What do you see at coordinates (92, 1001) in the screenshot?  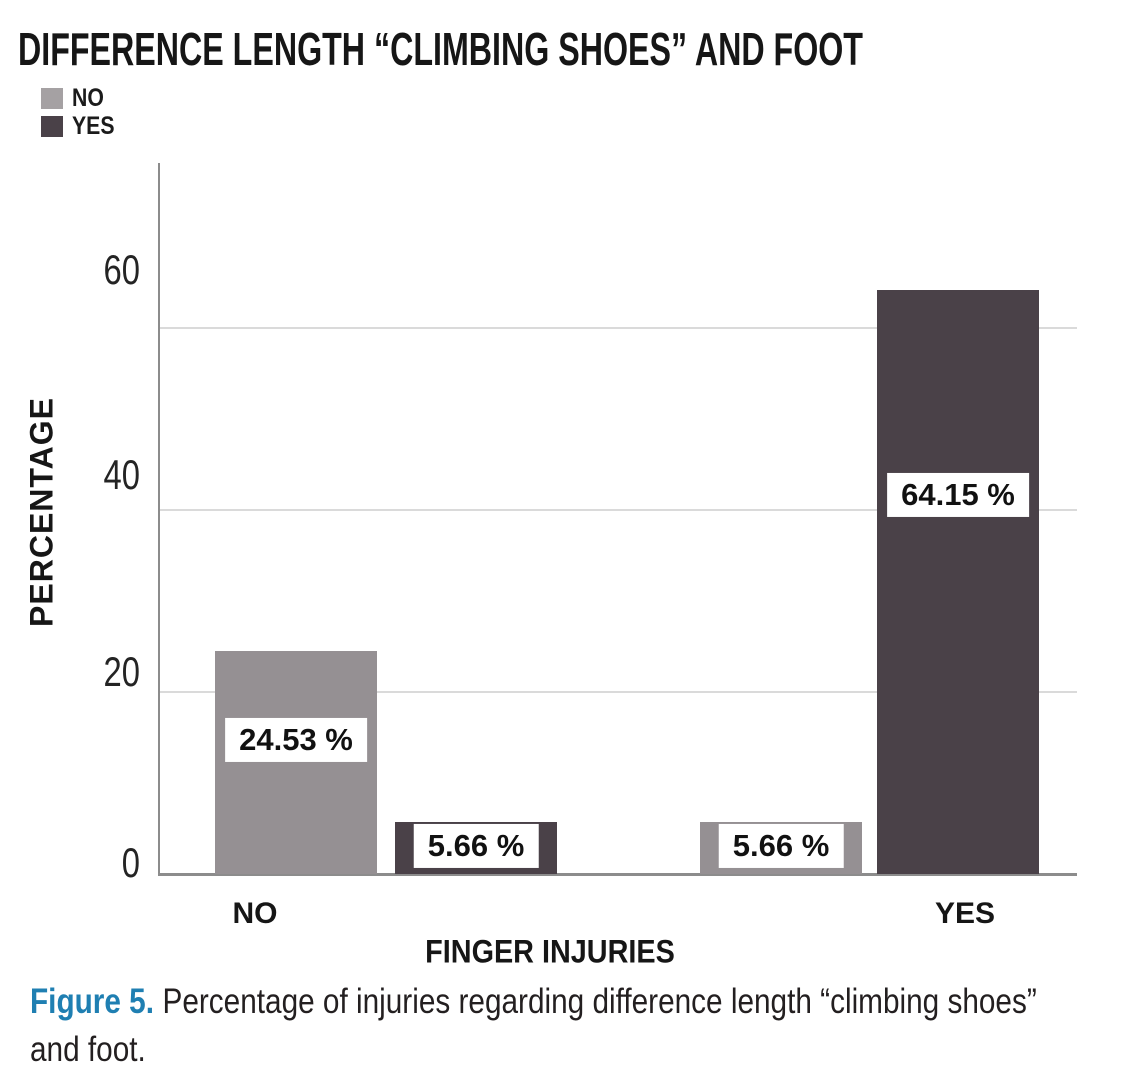 I see `figure-caption-label: Figure 5.` at bounding box center [92, 1001].